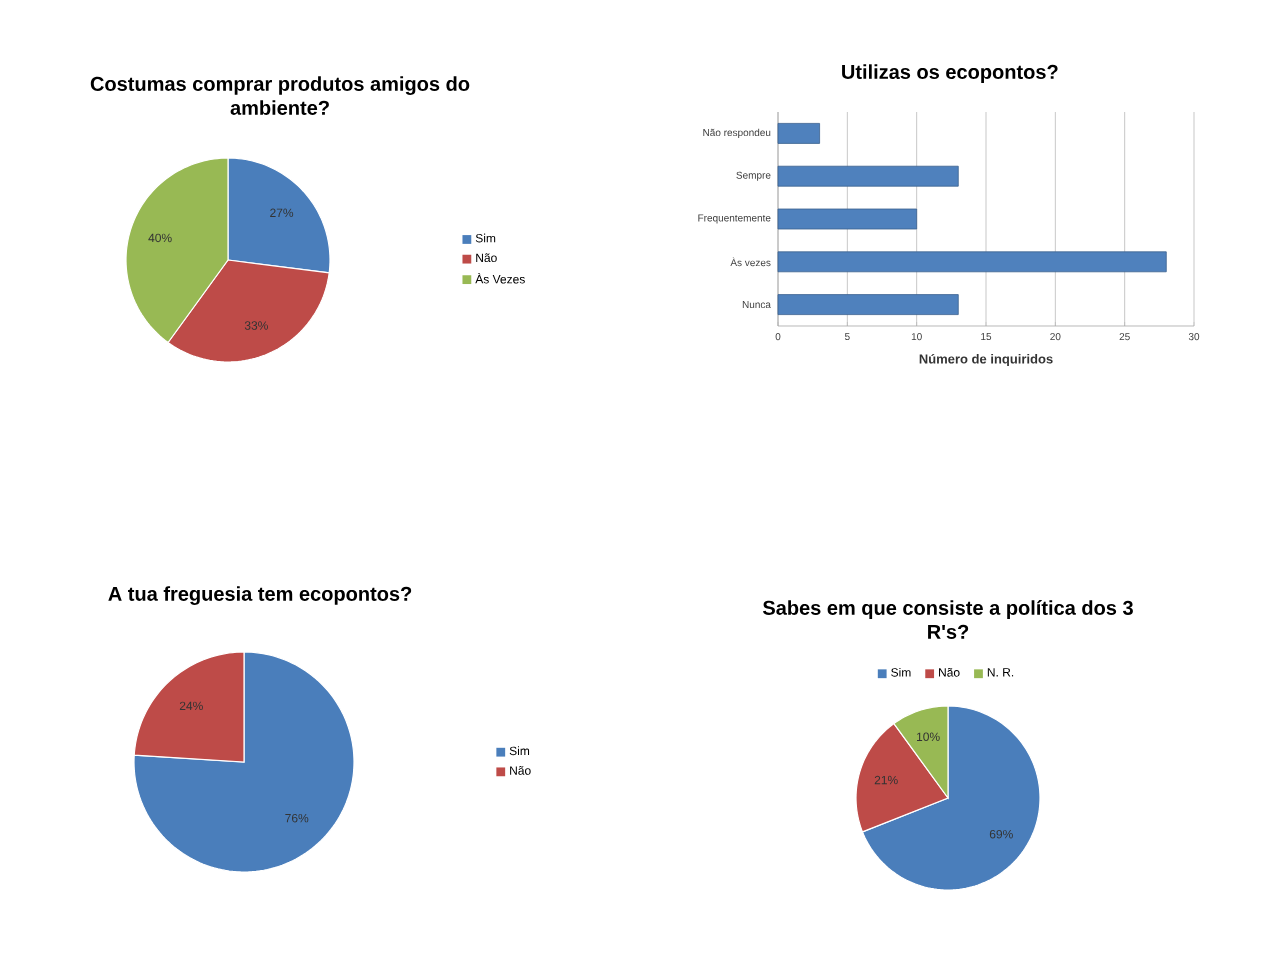  What do you see at coordinates (260, 595) in the screenshot?
I see `chart-title: A tua freguesia tem ecopontos?` at bounding box center [260, 595].